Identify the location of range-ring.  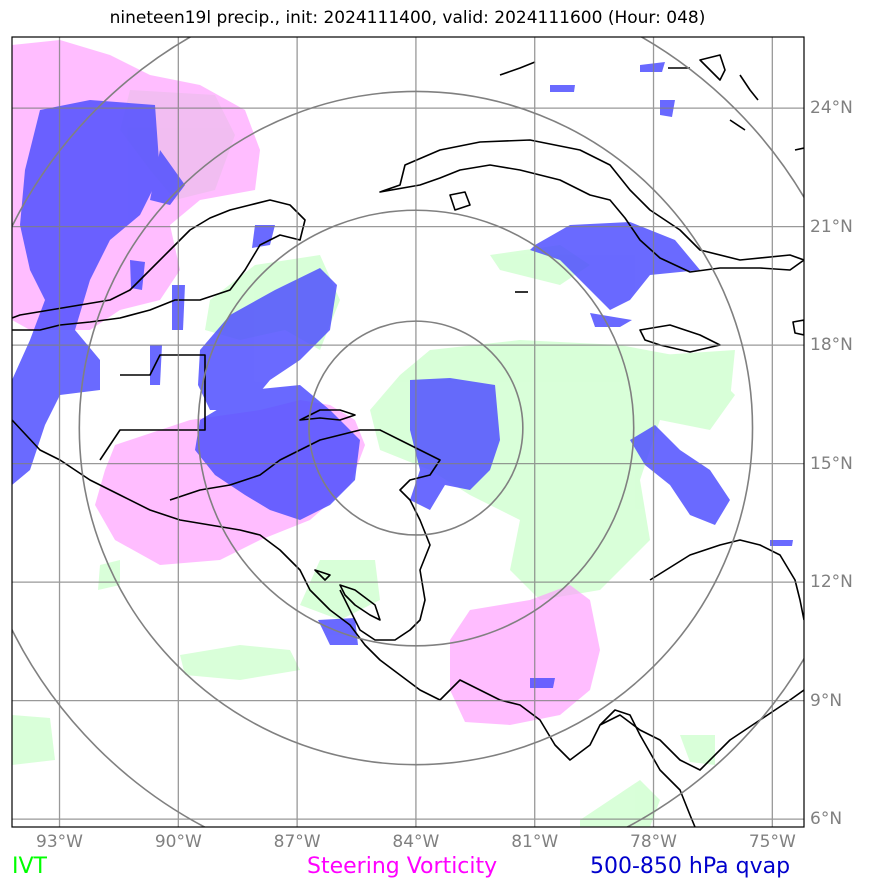
(416, 428).